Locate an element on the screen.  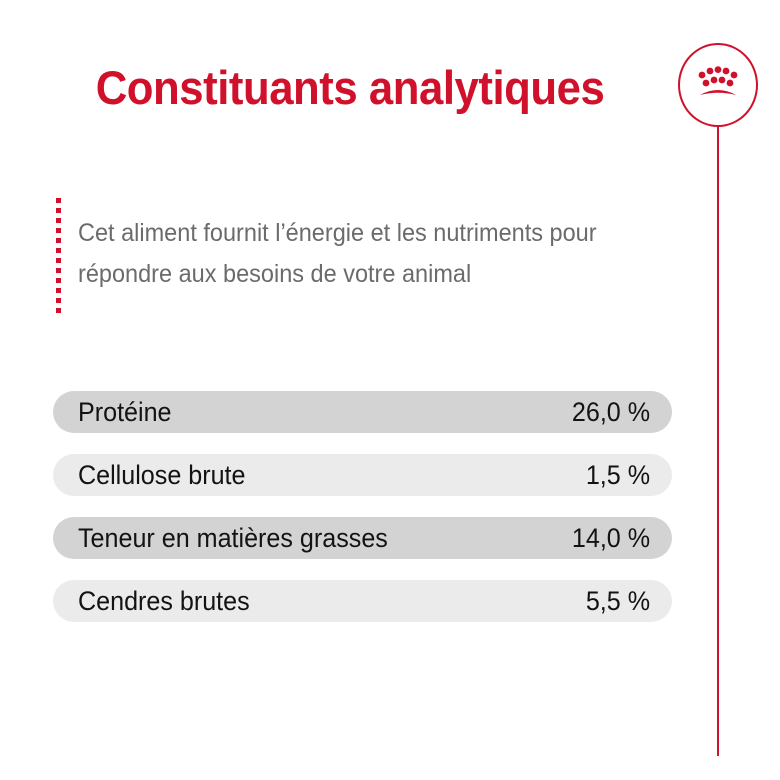
nutrient-value: 5,5 % is located at coordinates (617, 600).